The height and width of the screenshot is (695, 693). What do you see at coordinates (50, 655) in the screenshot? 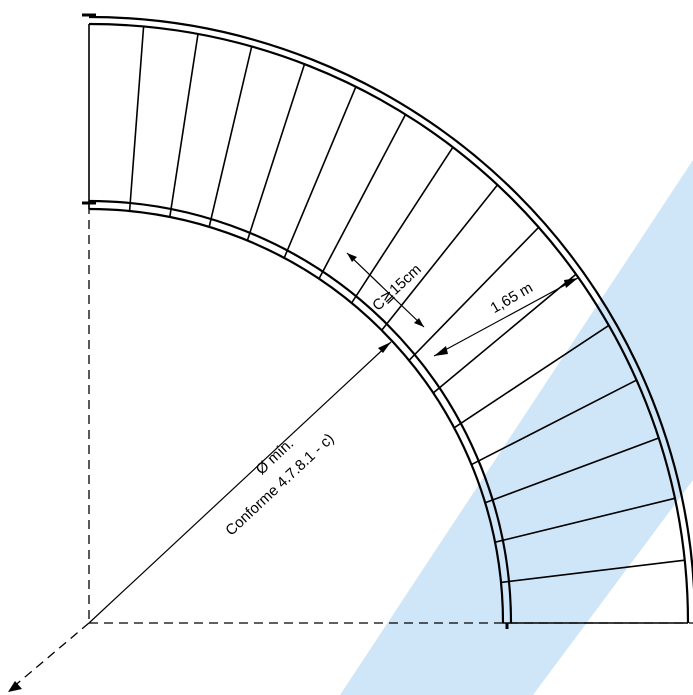
I see `center-extension-line` at bounding box center [50, 655].